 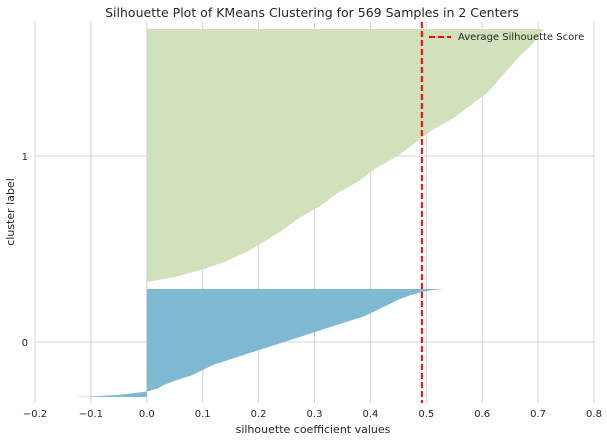 I want to click on x-tick-label: 0.8, so click(x=594, y=414).